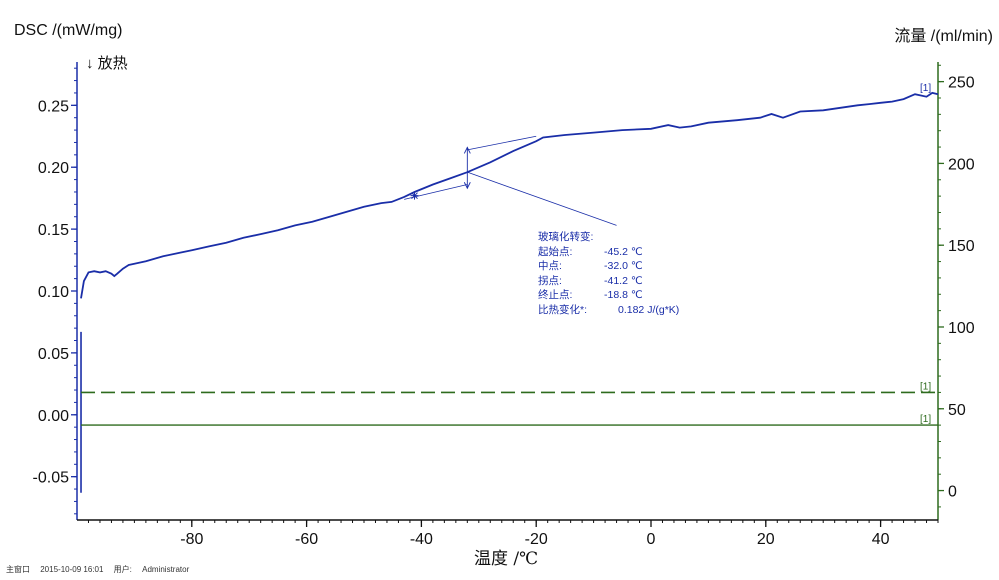  I want to click on y-tick-label: 0.25, so click(53, 106).